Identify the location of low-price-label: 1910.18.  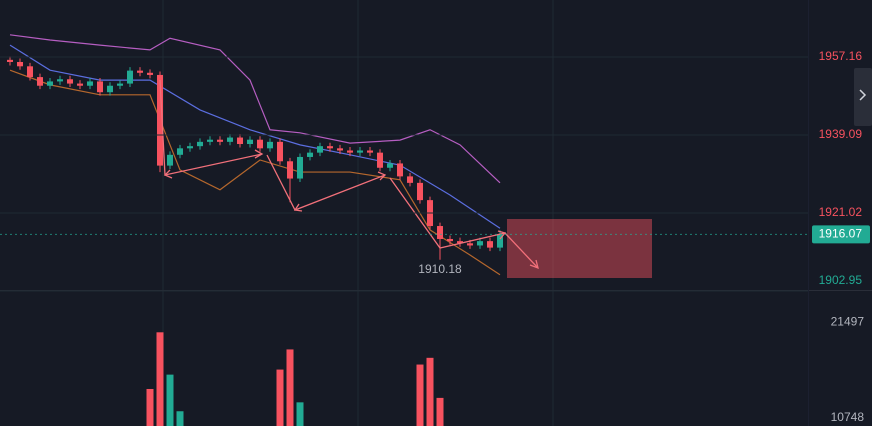
(440, 269).